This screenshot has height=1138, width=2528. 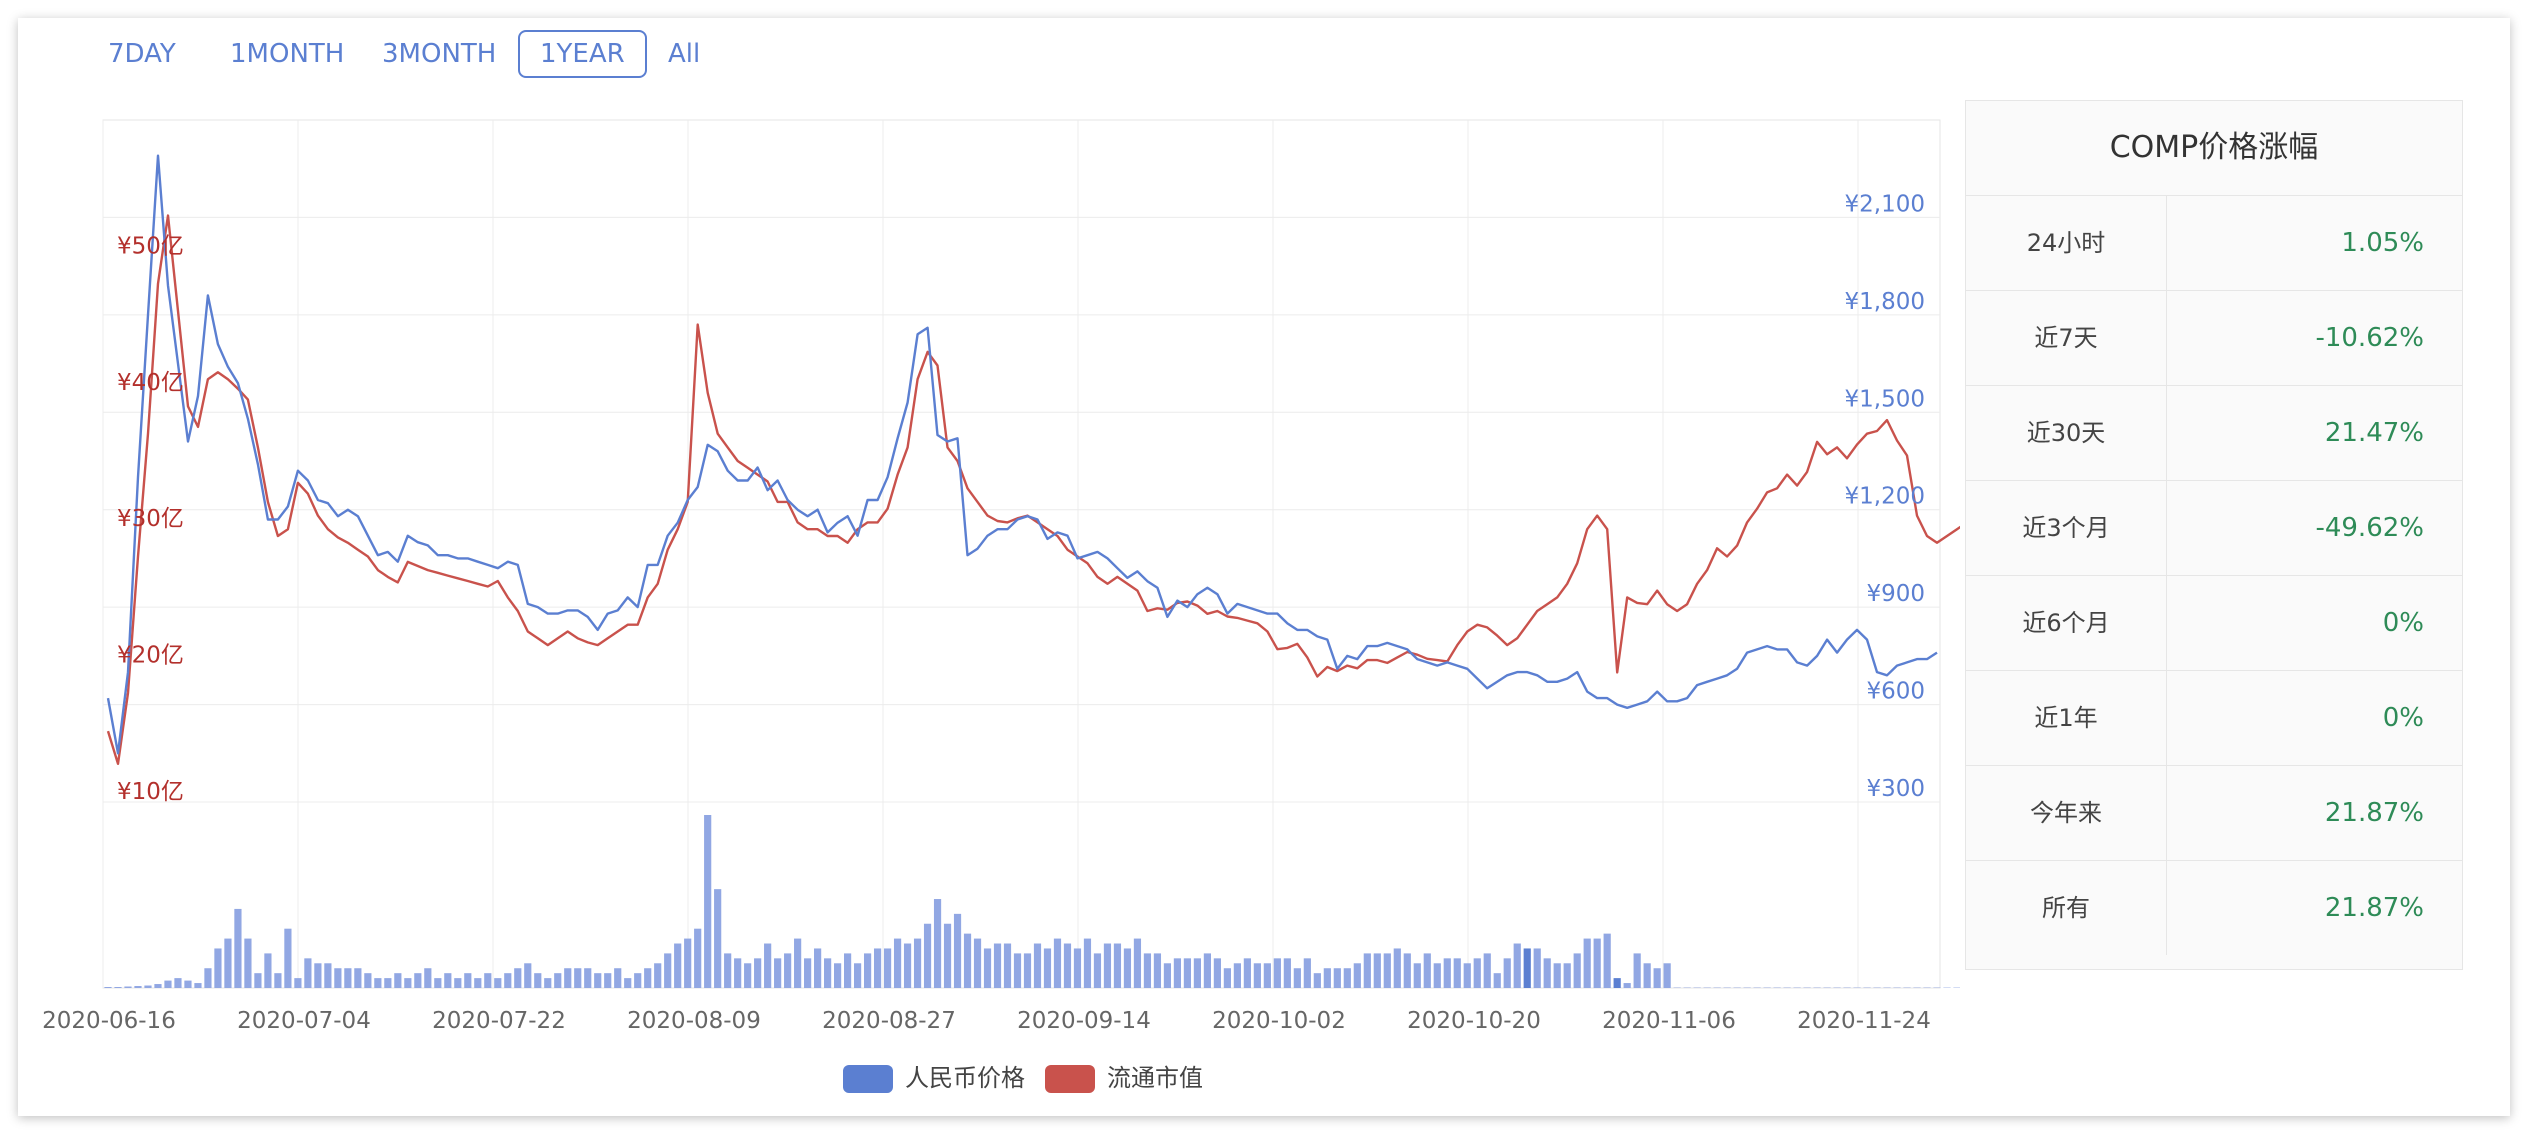 What do you see at coordinates (150, 792) in the screenshot?
I see `y-left-tick-label: ¥10亿` at bounding box center [150, 792].